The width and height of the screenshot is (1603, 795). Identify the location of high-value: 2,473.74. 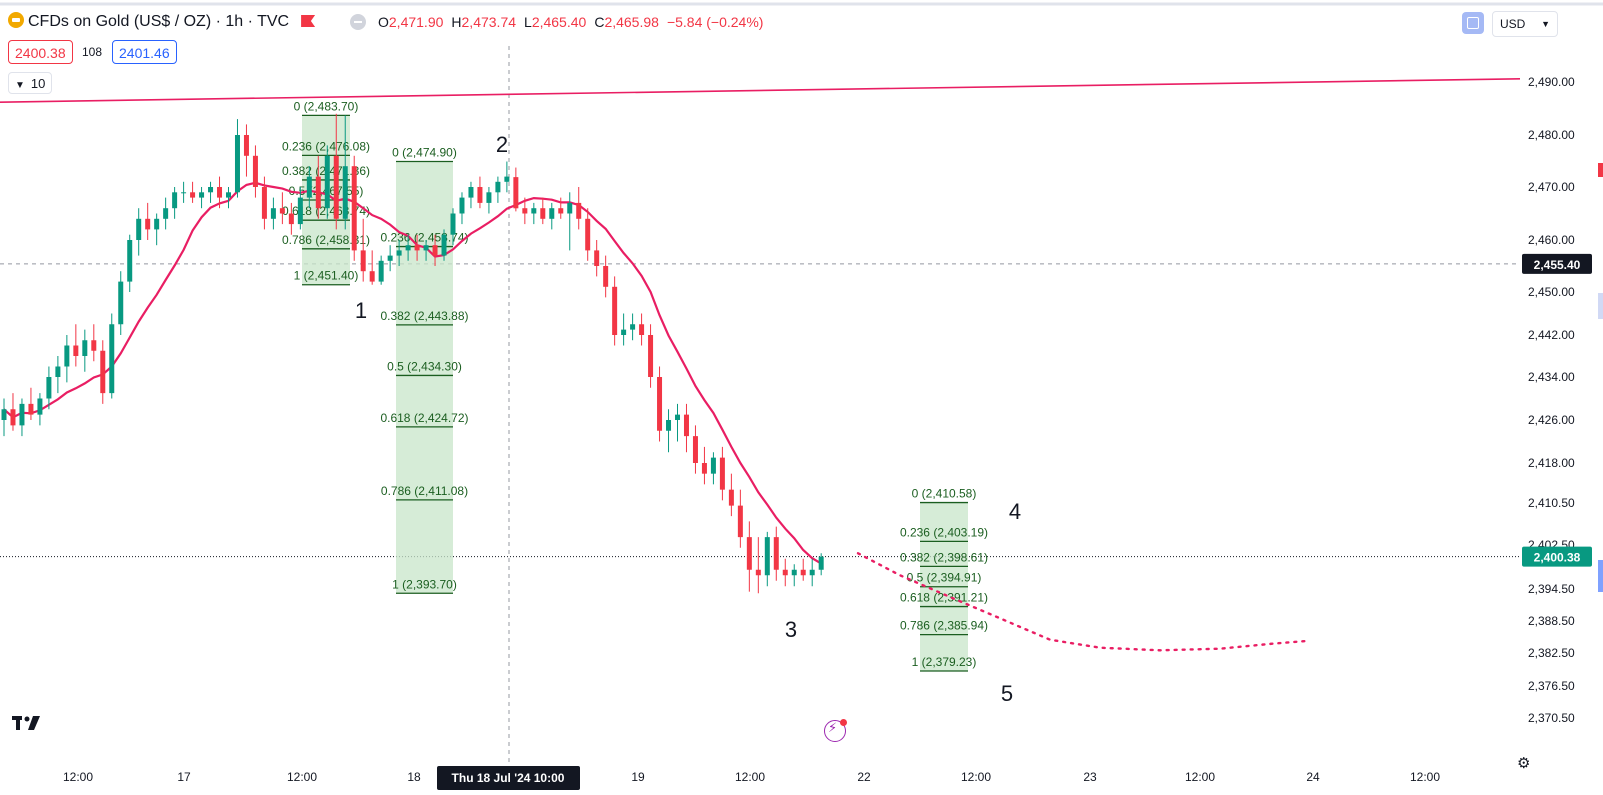
(489, 22).